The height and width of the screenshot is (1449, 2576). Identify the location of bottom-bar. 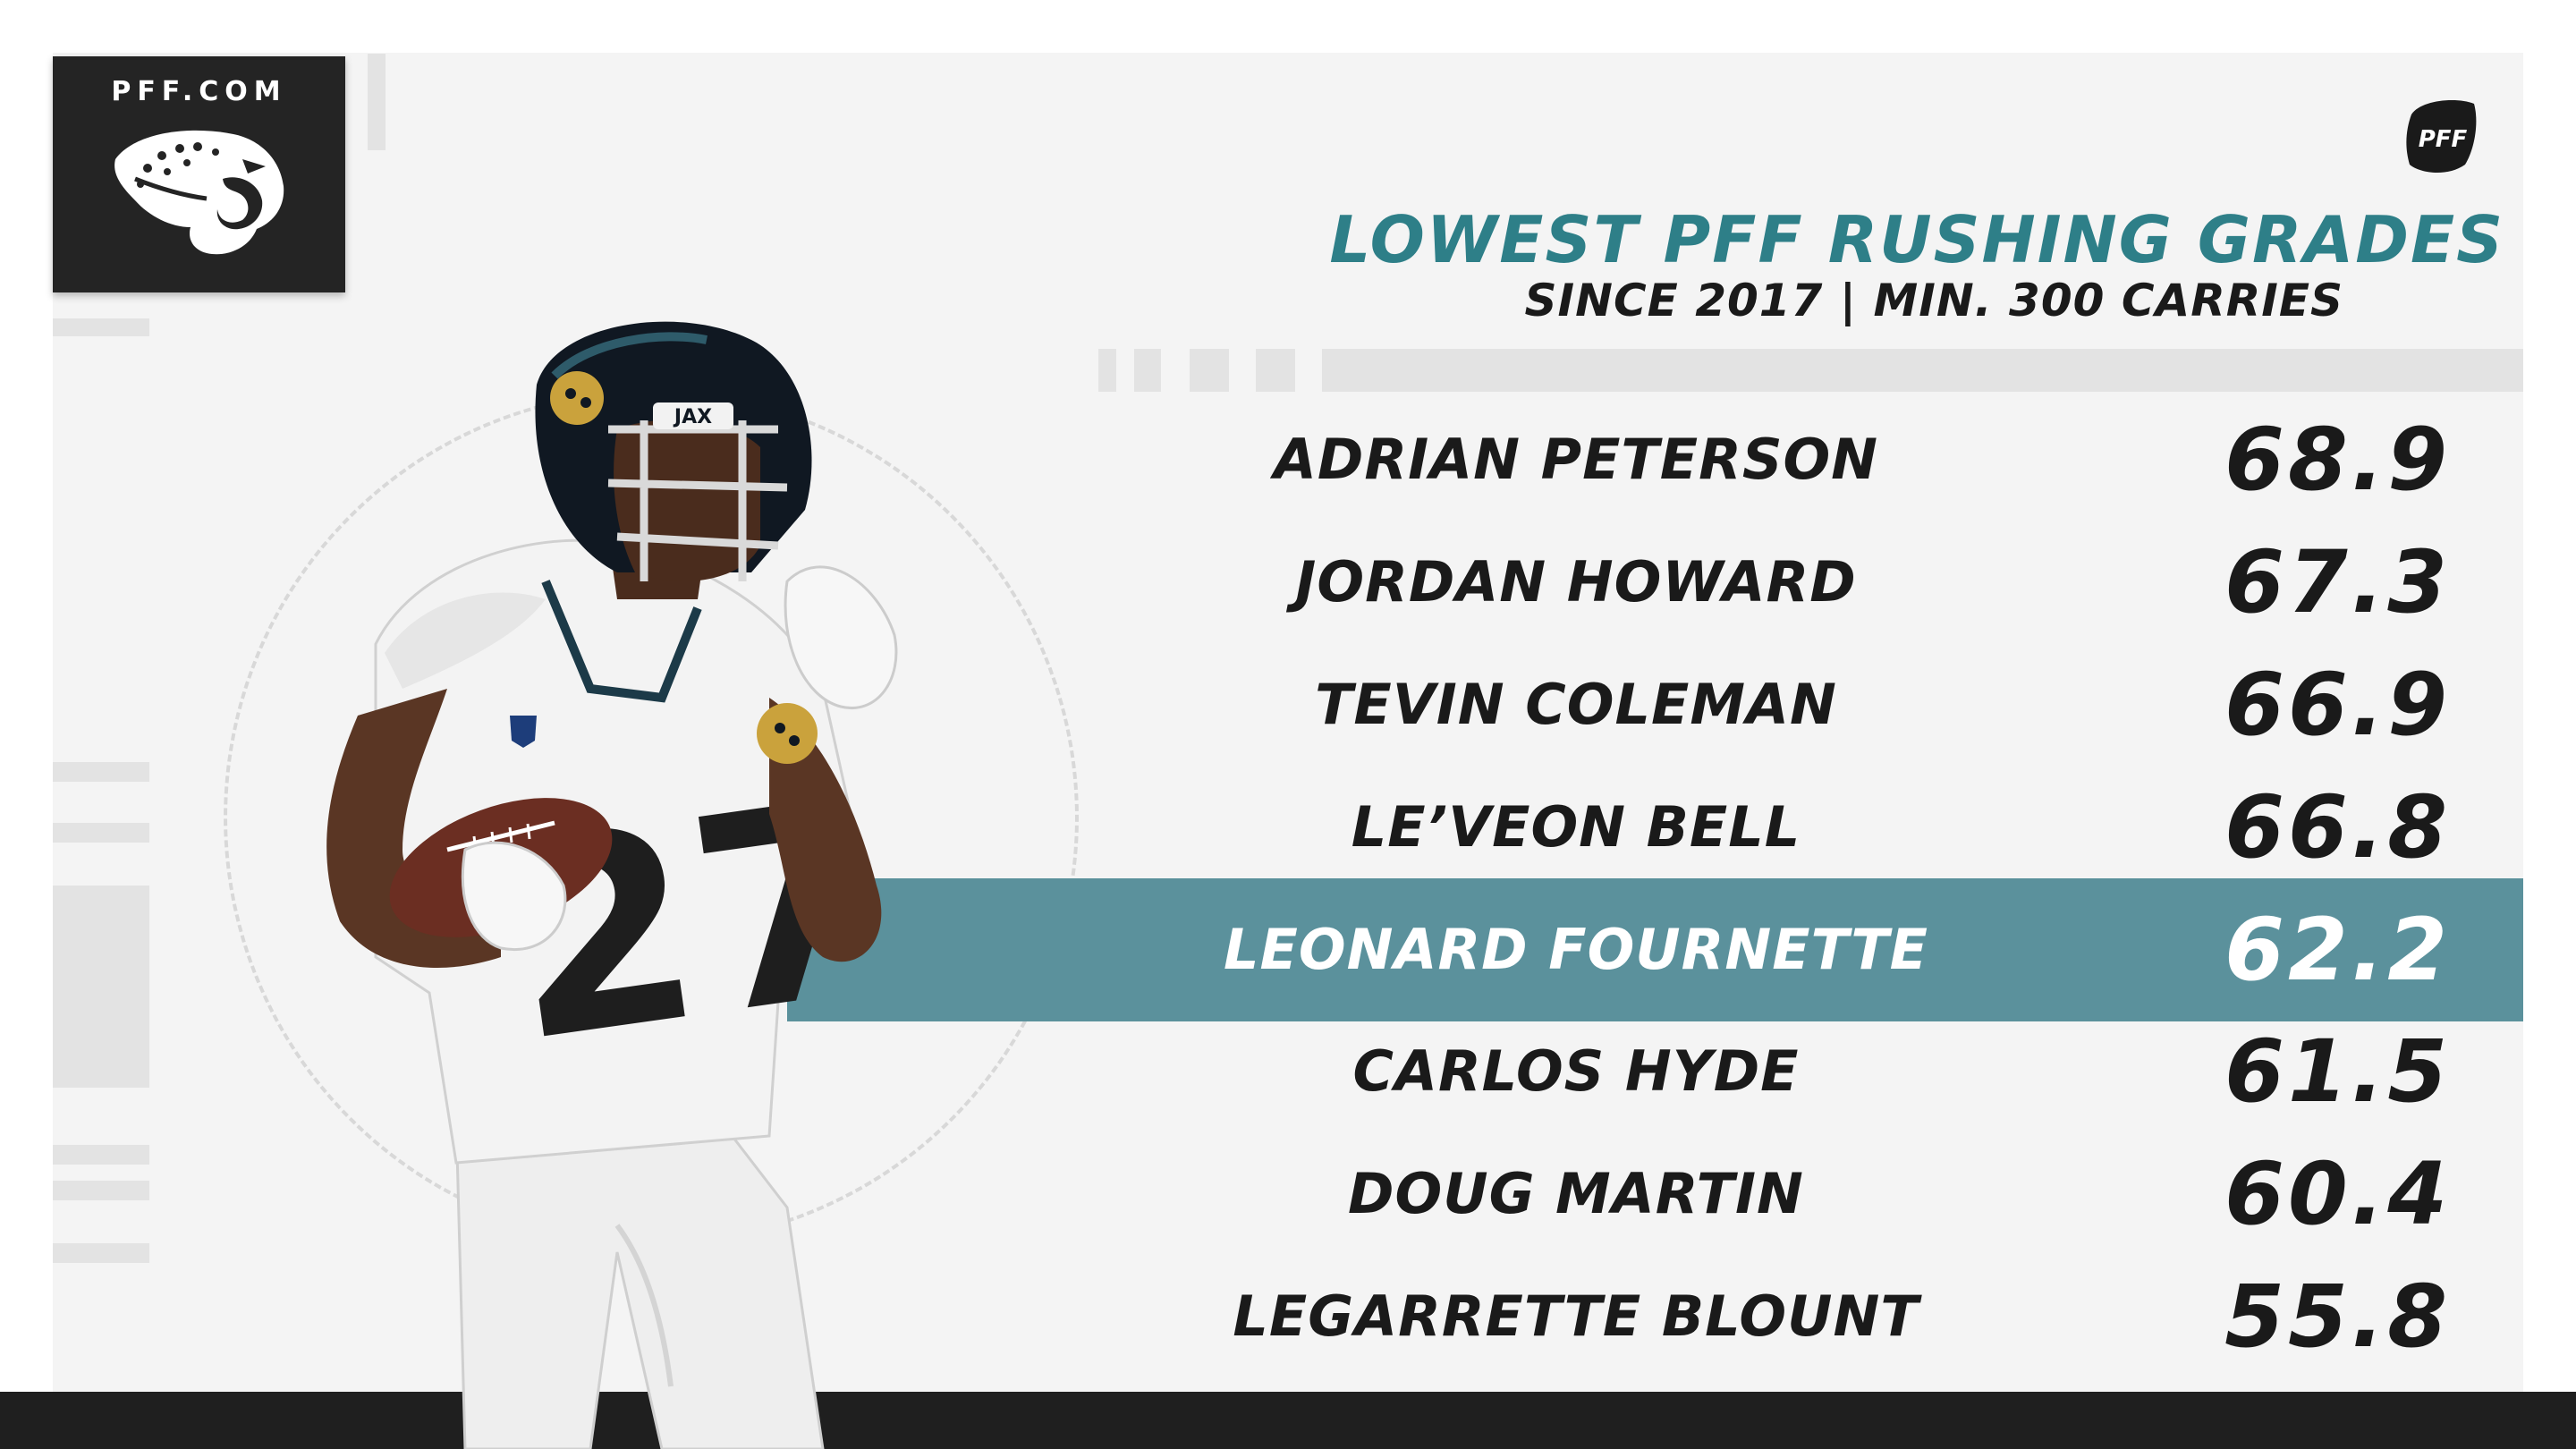
(1288, 1420).